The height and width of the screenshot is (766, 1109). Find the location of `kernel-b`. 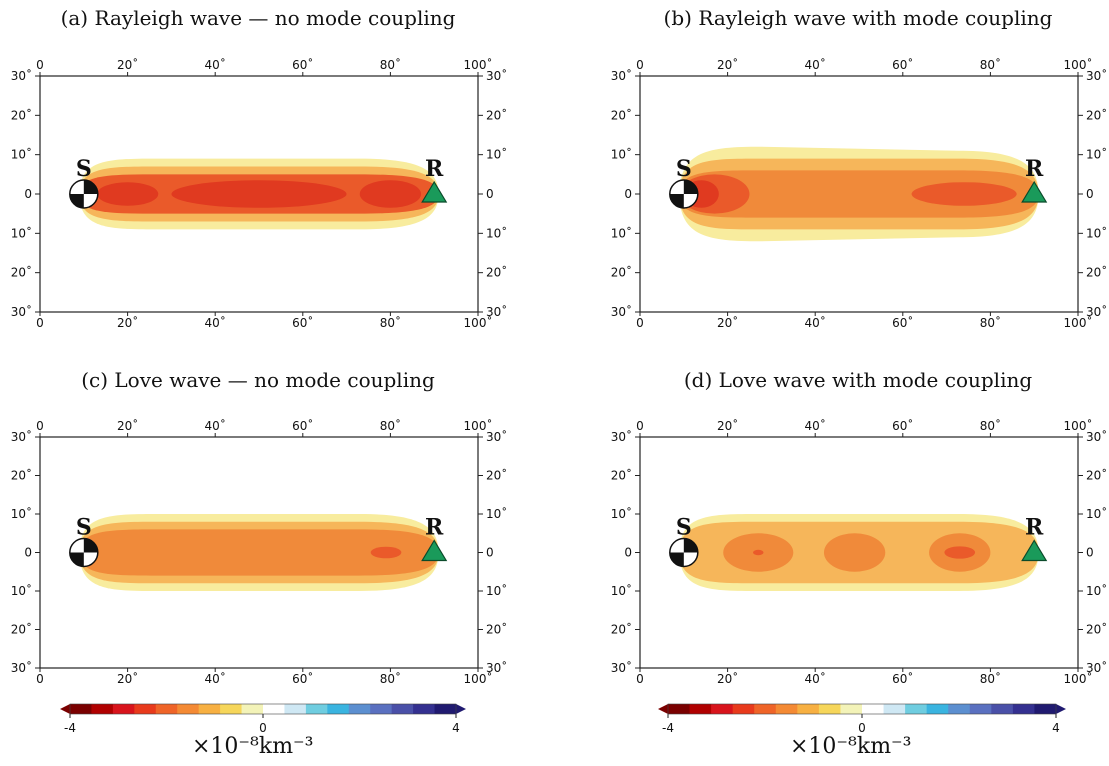

kernel-b is located at coordinates (859, 194).